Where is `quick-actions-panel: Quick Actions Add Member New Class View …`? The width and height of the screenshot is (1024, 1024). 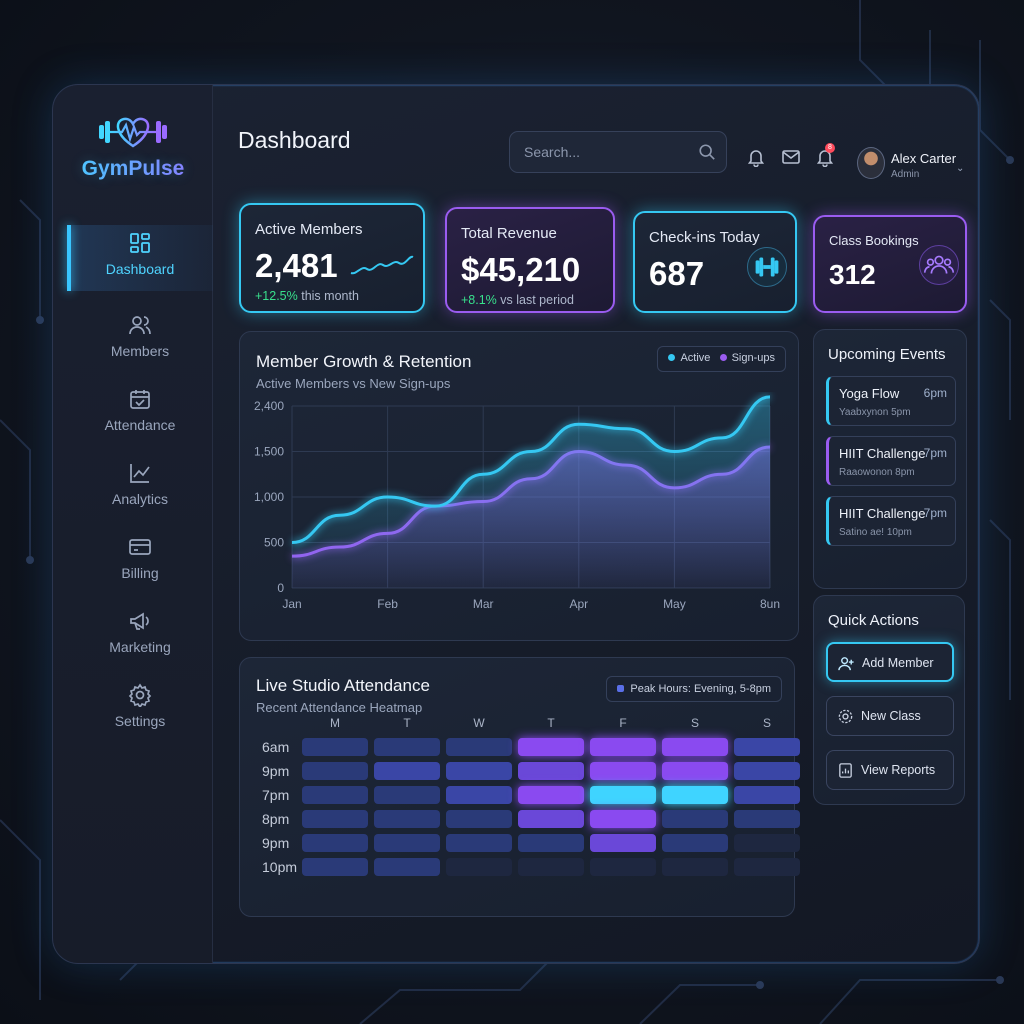 quick-actions-panel: Quick Actions Add Member New Class View … is located at coordinates (889, 700).